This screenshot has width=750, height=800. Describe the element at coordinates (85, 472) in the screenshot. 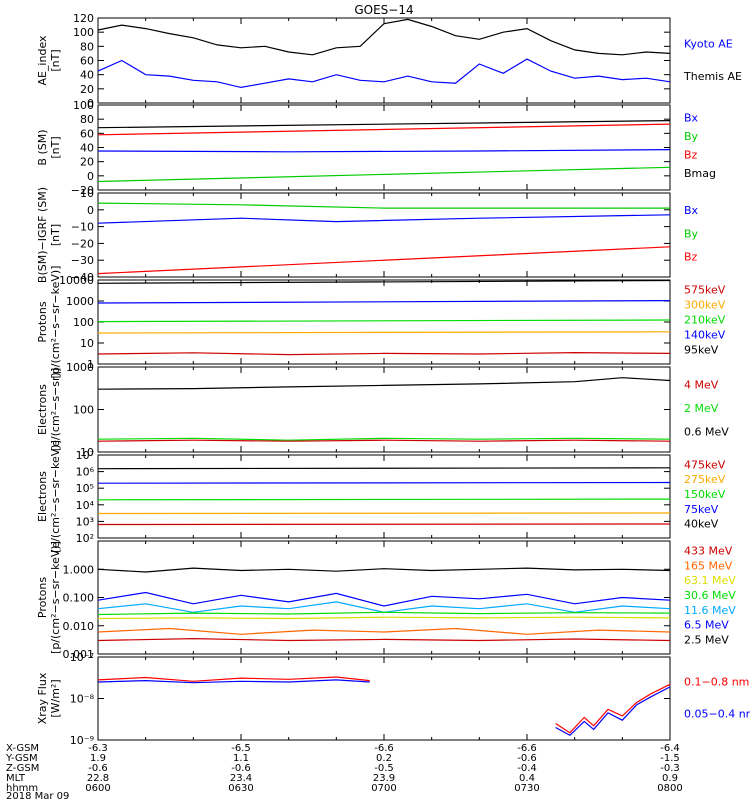

I see `y-tick-label: 10⁶` at that location.